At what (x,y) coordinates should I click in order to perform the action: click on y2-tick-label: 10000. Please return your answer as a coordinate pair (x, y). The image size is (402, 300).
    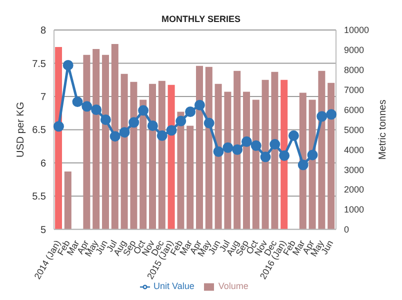
    Looking at the image, I should click on (357, 30).